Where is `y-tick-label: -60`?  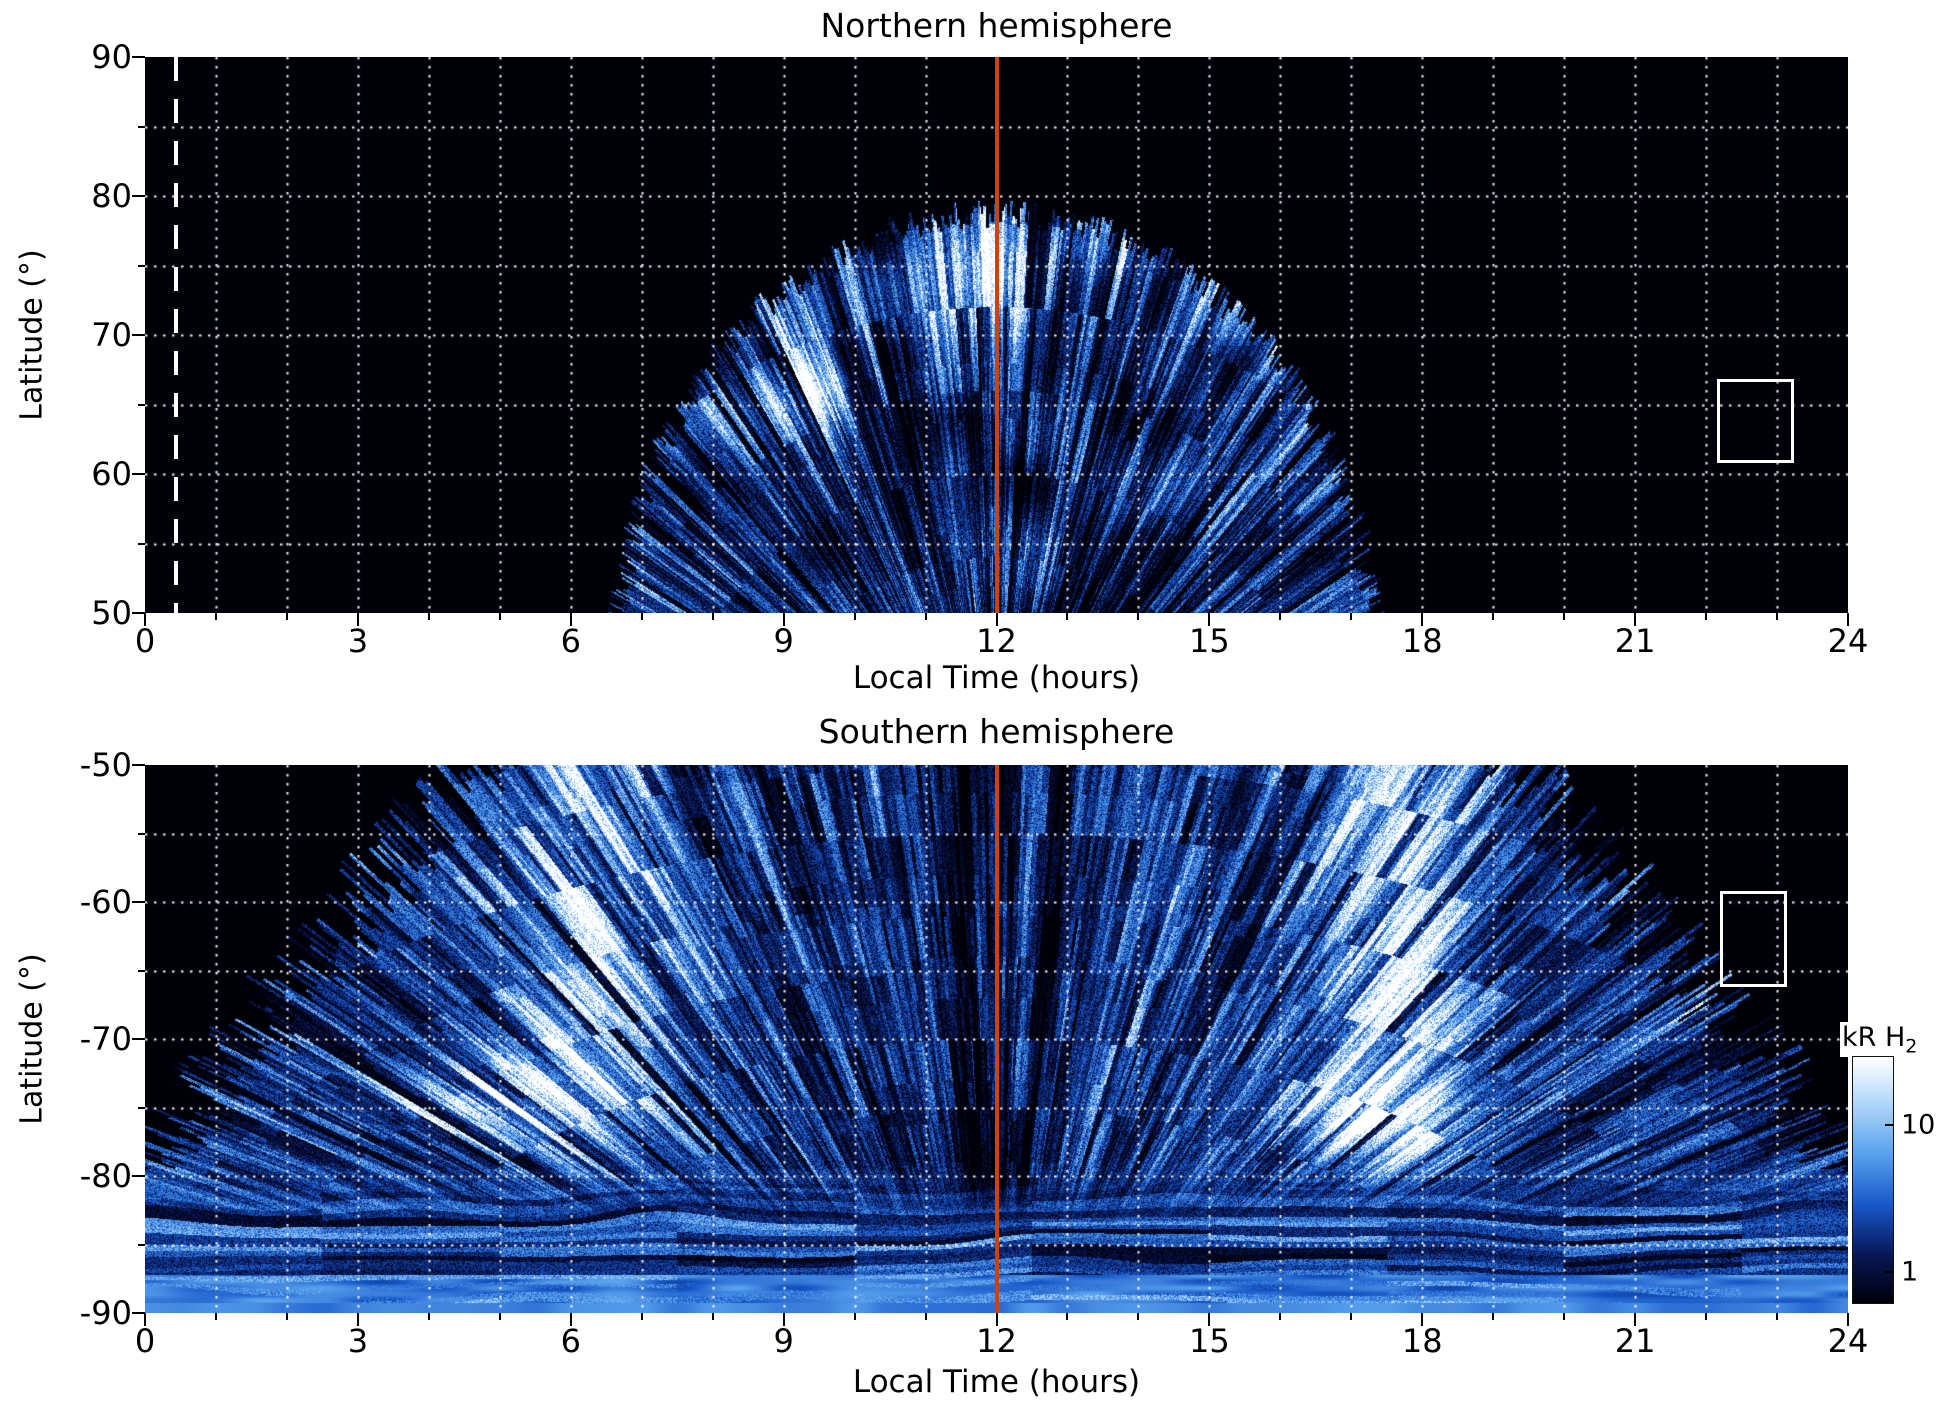 y-tick-label: -60 is located at coordinates (105, 902).